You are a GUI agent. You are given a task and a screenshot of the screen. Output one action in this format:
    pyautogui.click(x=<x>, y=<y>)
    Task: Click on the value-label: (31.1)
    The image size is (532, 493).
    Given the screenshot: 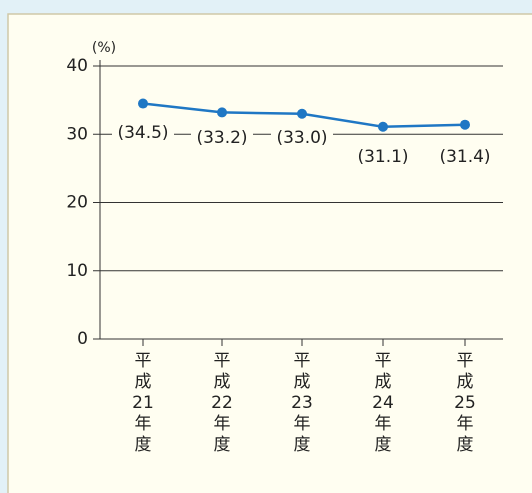 What is the action you would take?
    pyautogui.click(x=382, y=157)
    